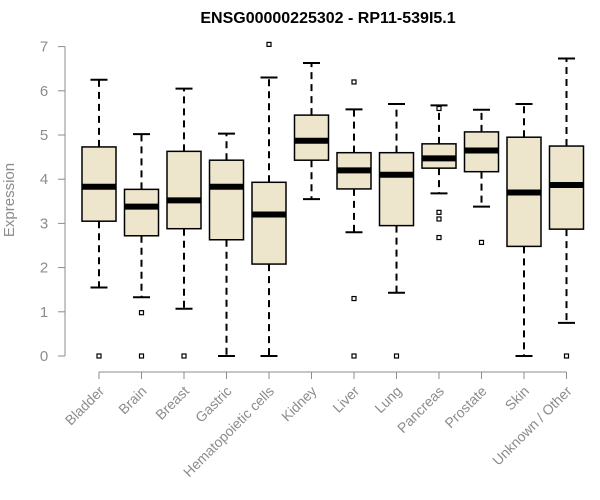 The height and width of the screenshot is (500, 600). What do you see at coordinates (420, 409) in the screenshot?
I see `x-tick-label: Pancreas` at bounding box center [420, 409].